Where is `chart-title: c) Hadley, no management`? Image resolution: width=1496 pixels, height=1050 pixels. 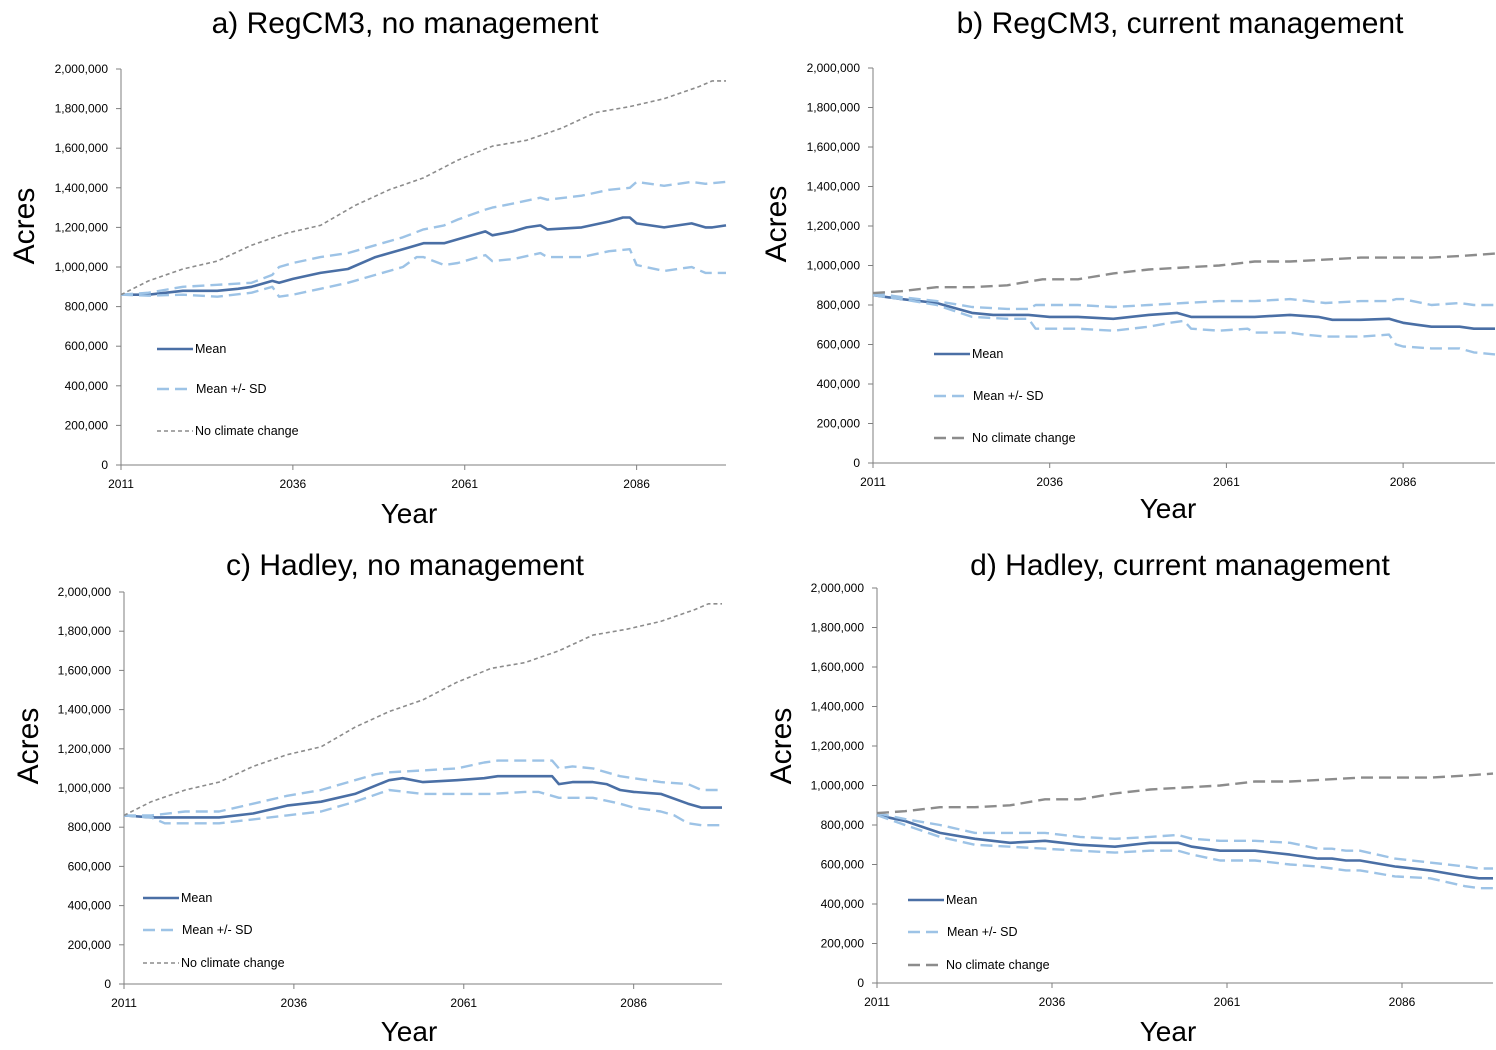 chart-title: c) Hadley, no management is located at coordinates (405, 565).